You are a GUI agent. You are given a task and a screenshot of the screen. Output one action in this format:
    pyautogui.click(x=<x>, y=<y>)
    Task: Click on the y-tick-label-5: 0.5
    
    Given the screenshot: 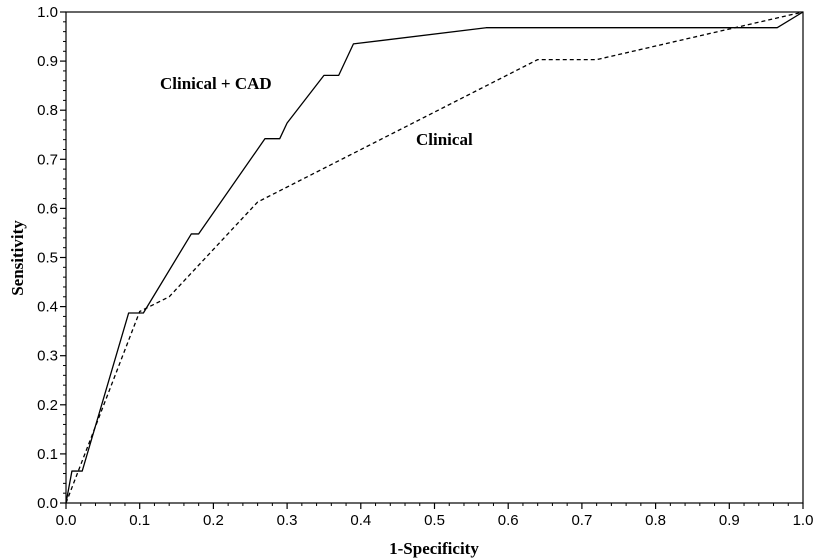 What is the action you would take?
    pyautogui.click(x=47, y=258)
    